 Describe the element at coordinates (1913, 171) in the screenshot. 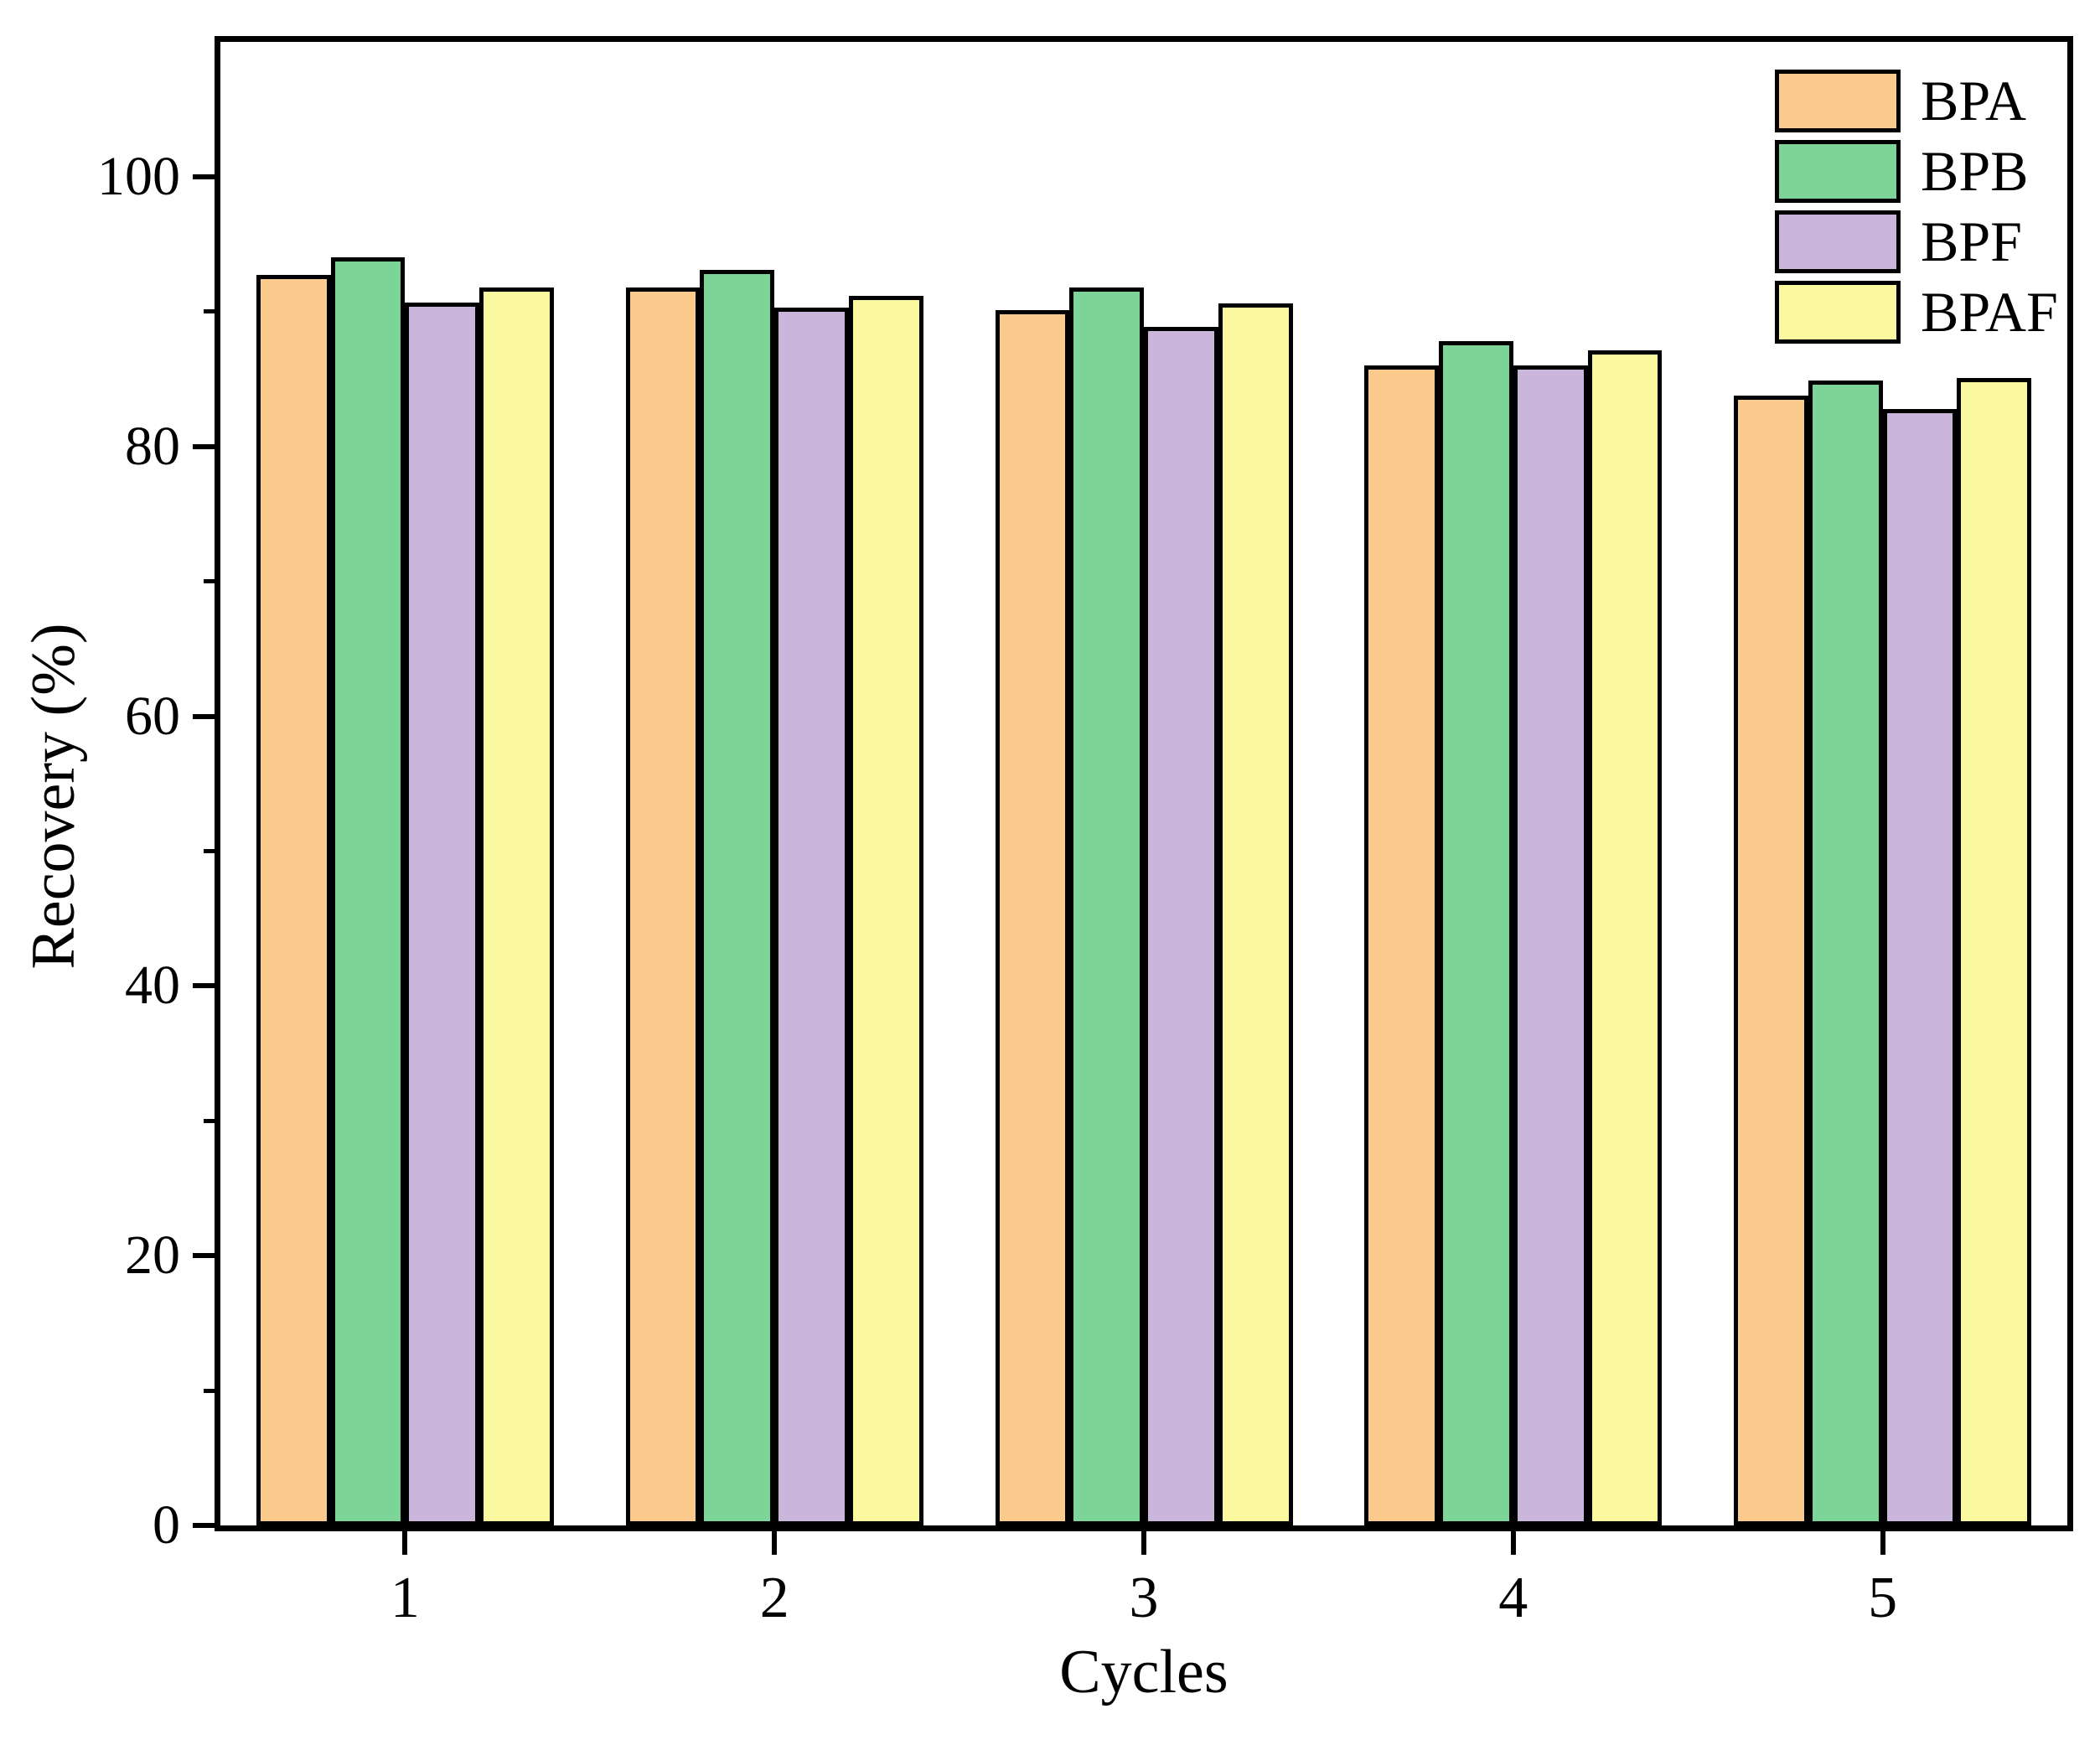

I see `legend-item-bpb: BPB` at that location.